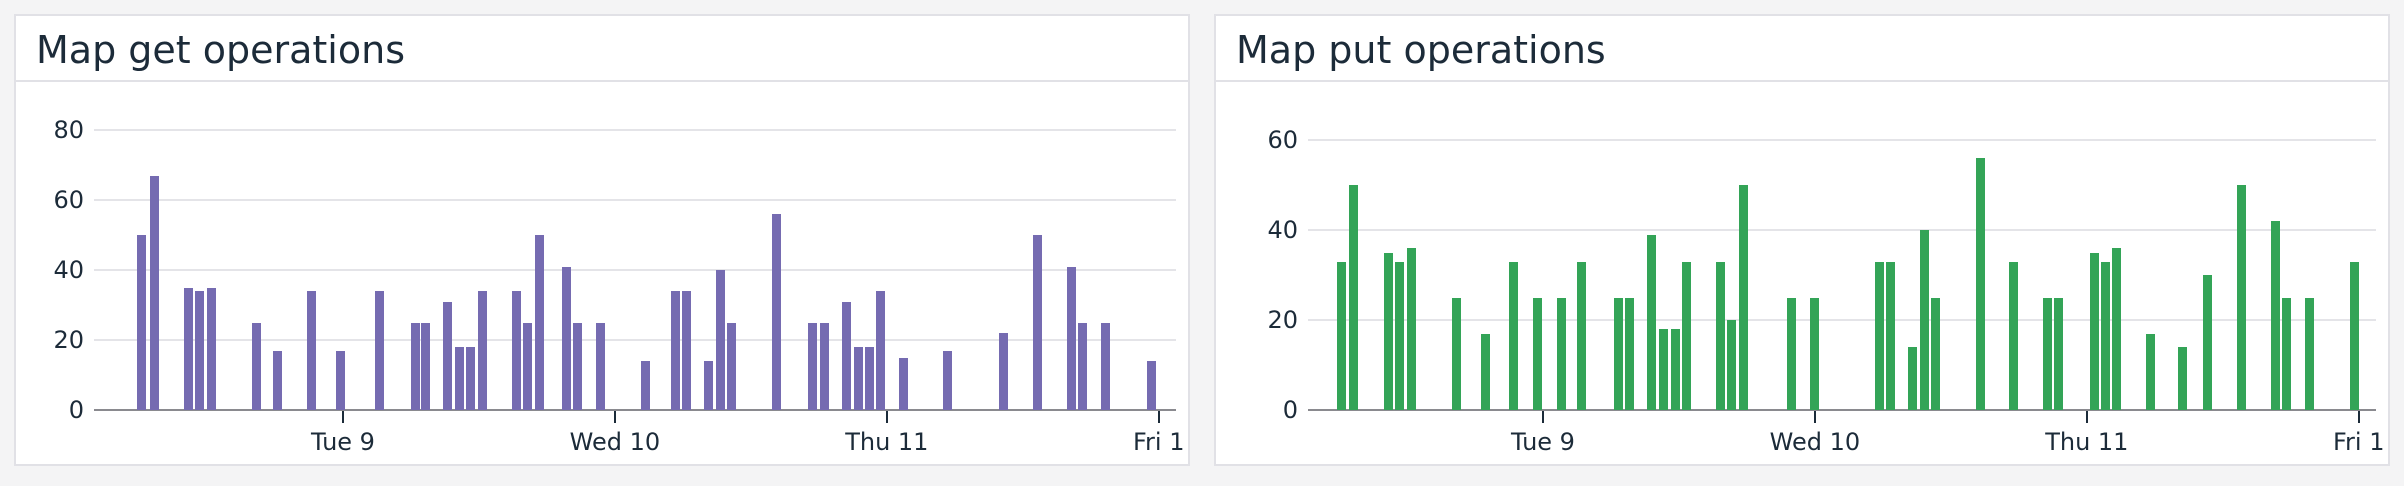 The width and height of the screenshot is (2404, 486). Describe the element at coordinates (1543, 442) in the screenshot. I see `x-axis-tick-label: Tue 9` at that location.